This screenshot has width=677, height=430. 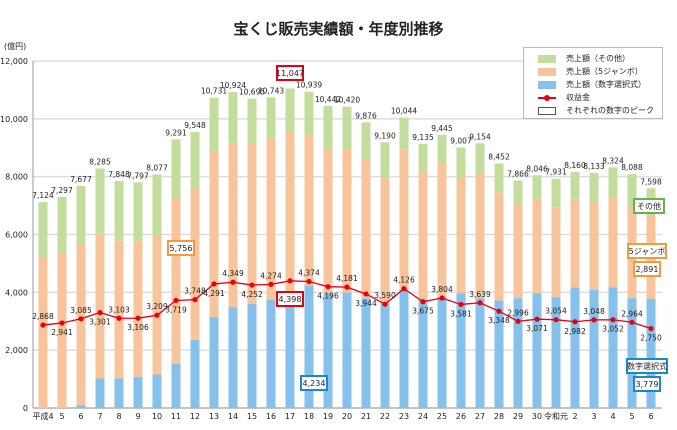 What do you see at coordinates (100, 161) in the screenshot?
I see `total-label: 8,285` at bounding box center [100, 161].